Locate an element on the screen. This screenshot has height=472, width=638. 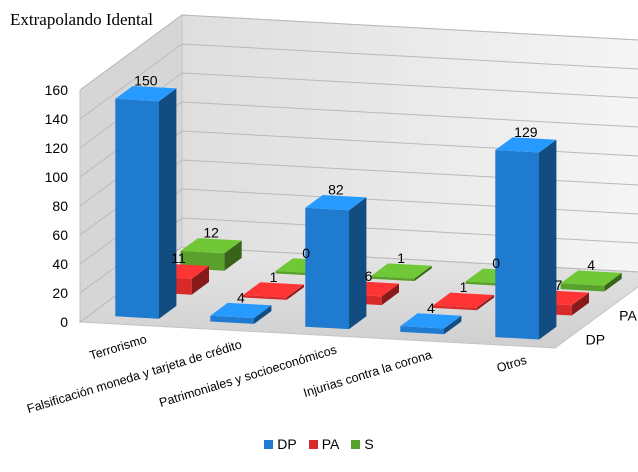
y-tick-label: 40 is located at coordinates (60, 264).